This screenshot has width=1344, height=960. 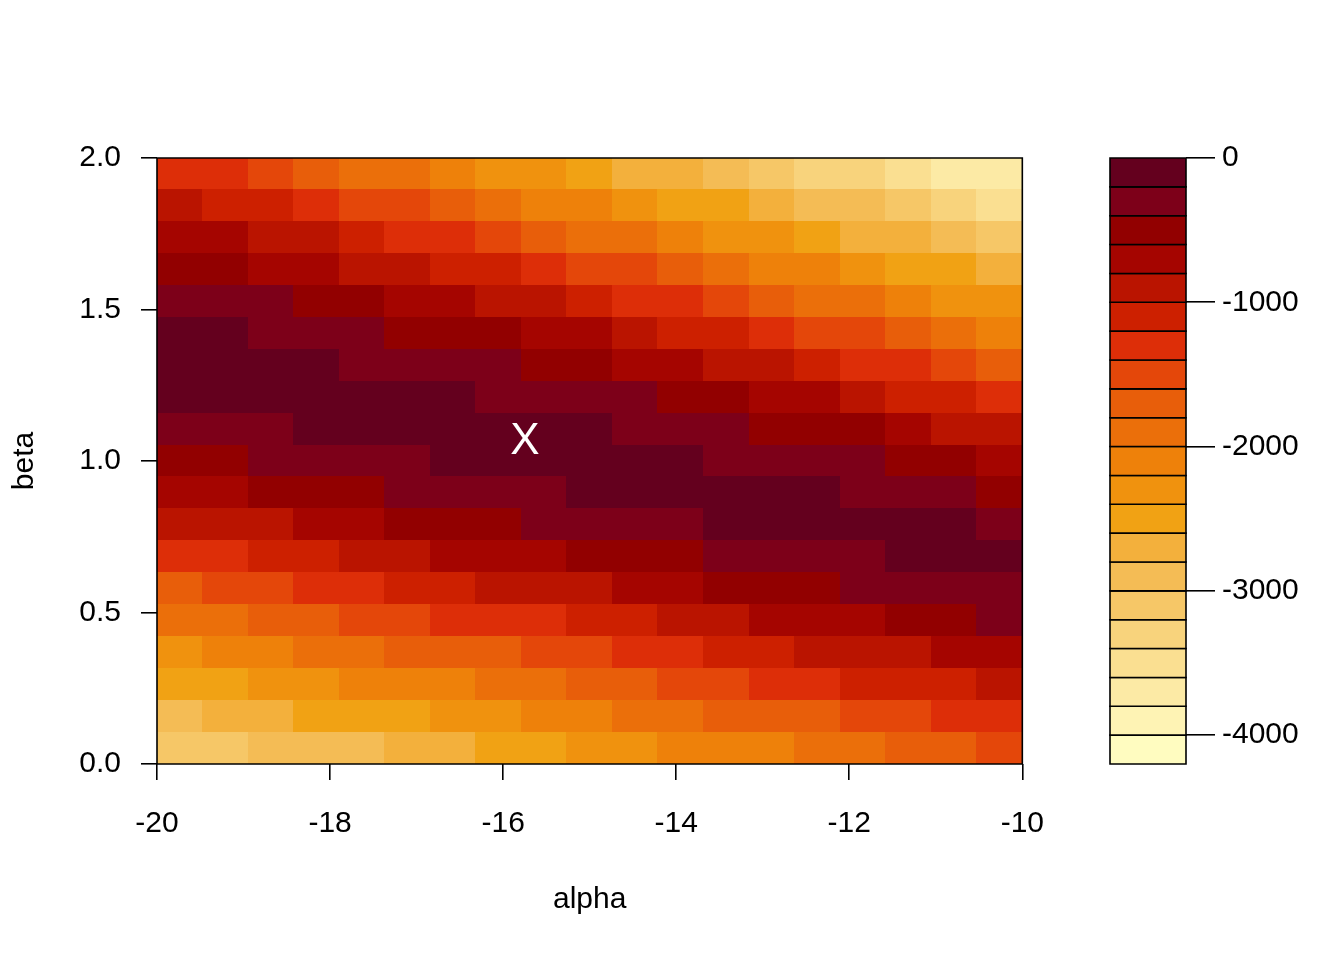 I want to click on color-bar-label: -2000, so click(x=1260, y=444).